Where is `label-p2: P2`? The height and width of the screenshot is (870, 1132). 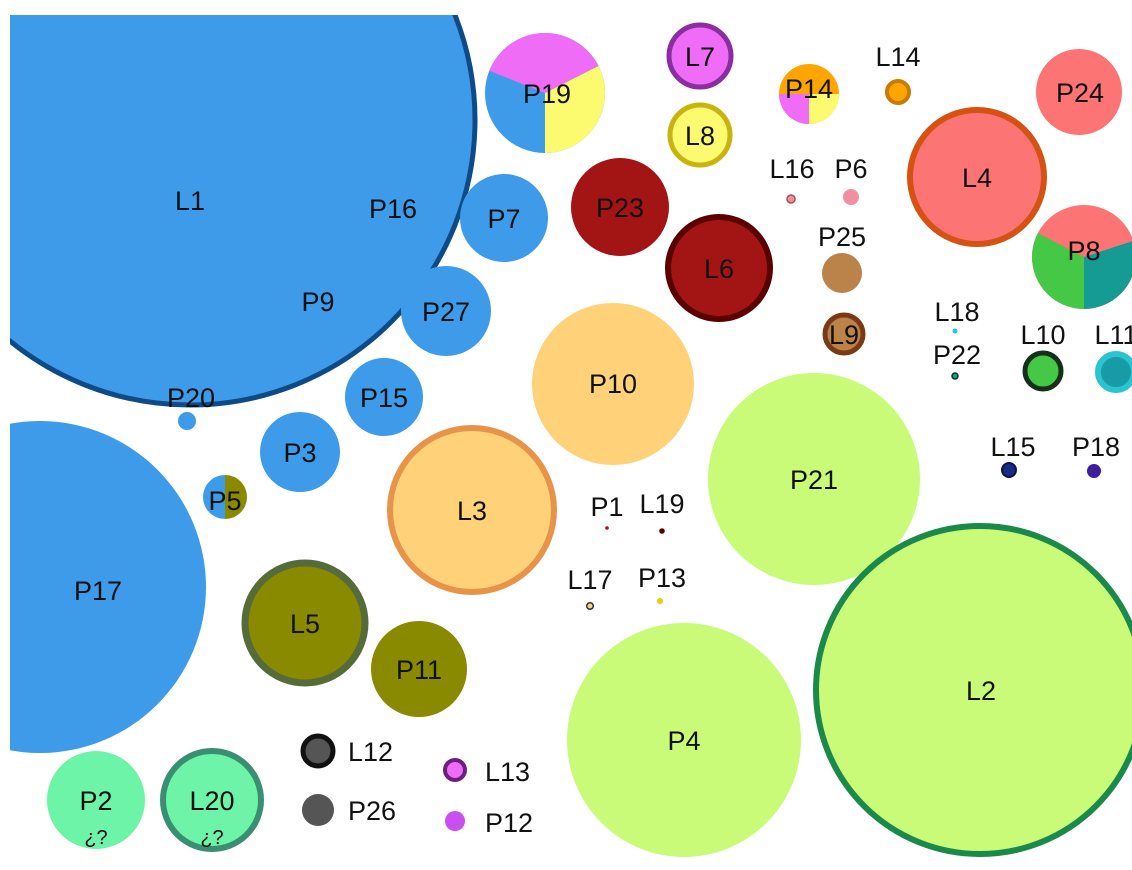 label-p2: P2 is located at coordinates (95, 801).